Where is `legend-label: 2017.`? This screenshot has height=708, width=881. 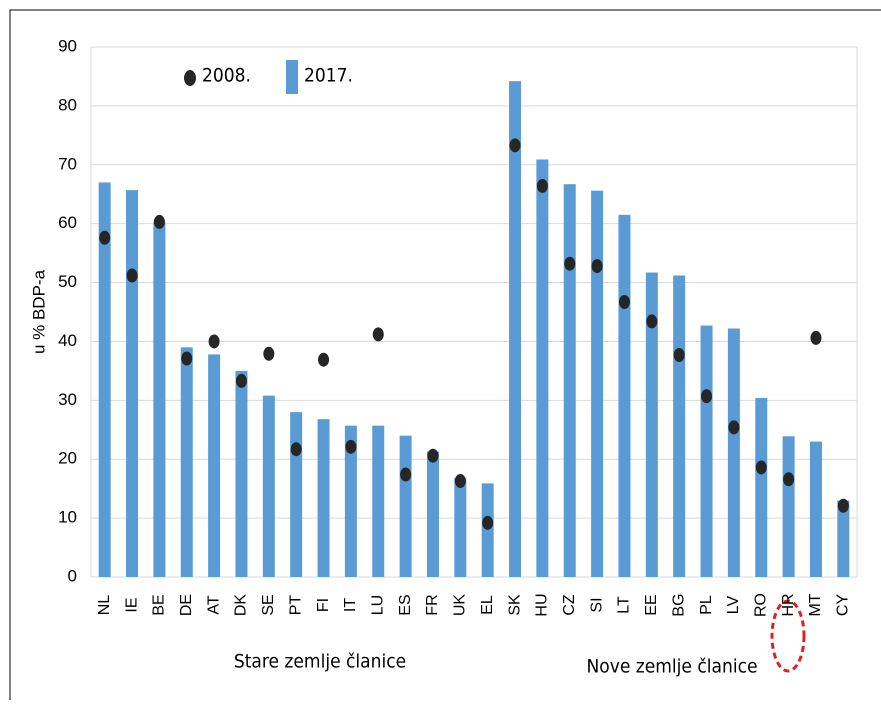 legend-label: 2017. is located at coordinates (328, 76).